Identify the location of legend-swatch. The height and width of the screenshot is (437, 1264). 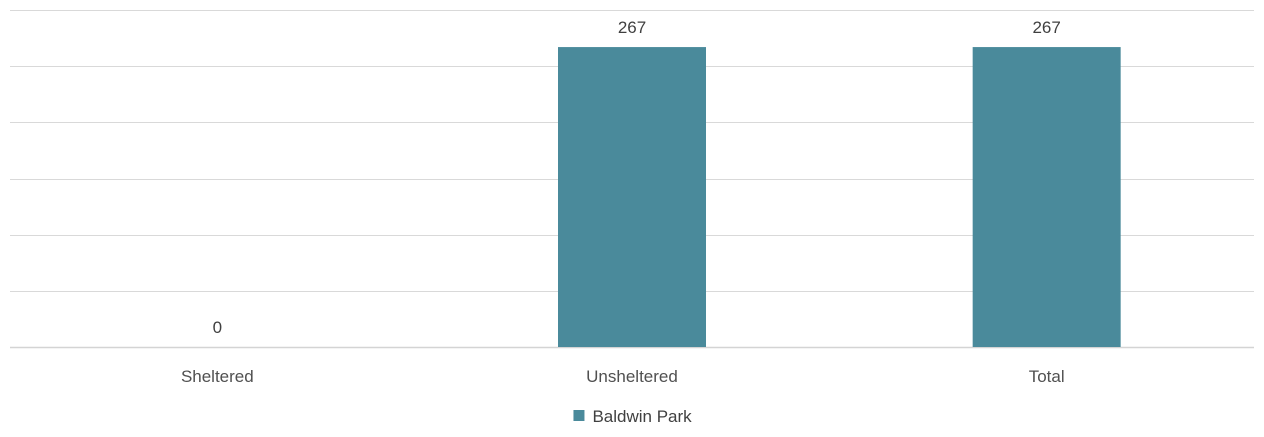
(579, 415).